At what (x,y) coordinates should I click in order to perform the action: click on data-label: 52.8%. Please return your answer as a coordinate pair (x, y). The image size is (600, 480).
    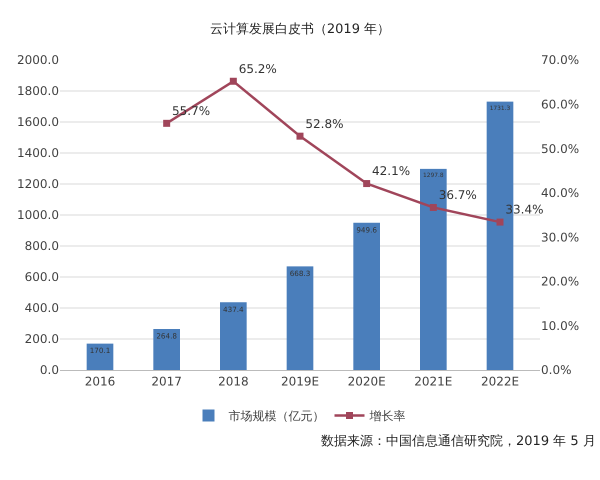
    Looking at the image, I should click on (324, 123).